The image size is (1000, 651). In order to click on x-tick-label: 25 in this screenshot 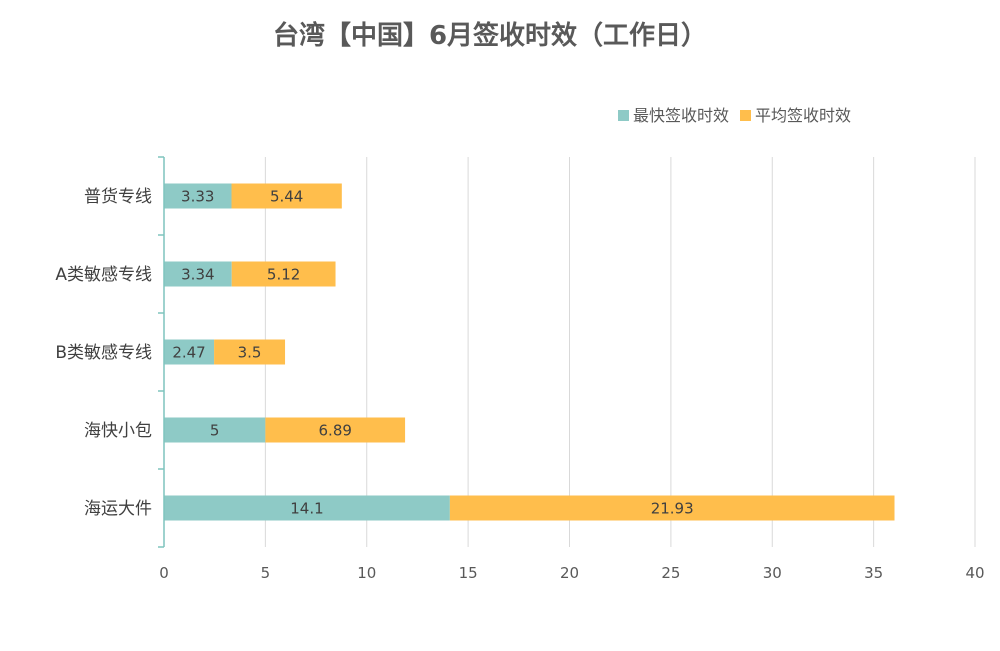, I will do `click(670, 573)`.